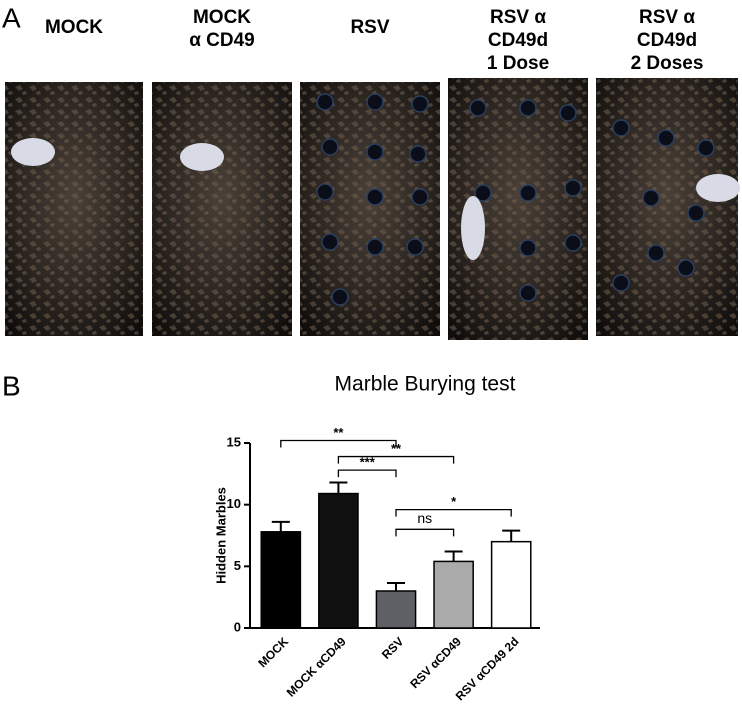 This screenshot has width=742, height=720. I want to click on y-tick-label: 10, so click(234, 503).